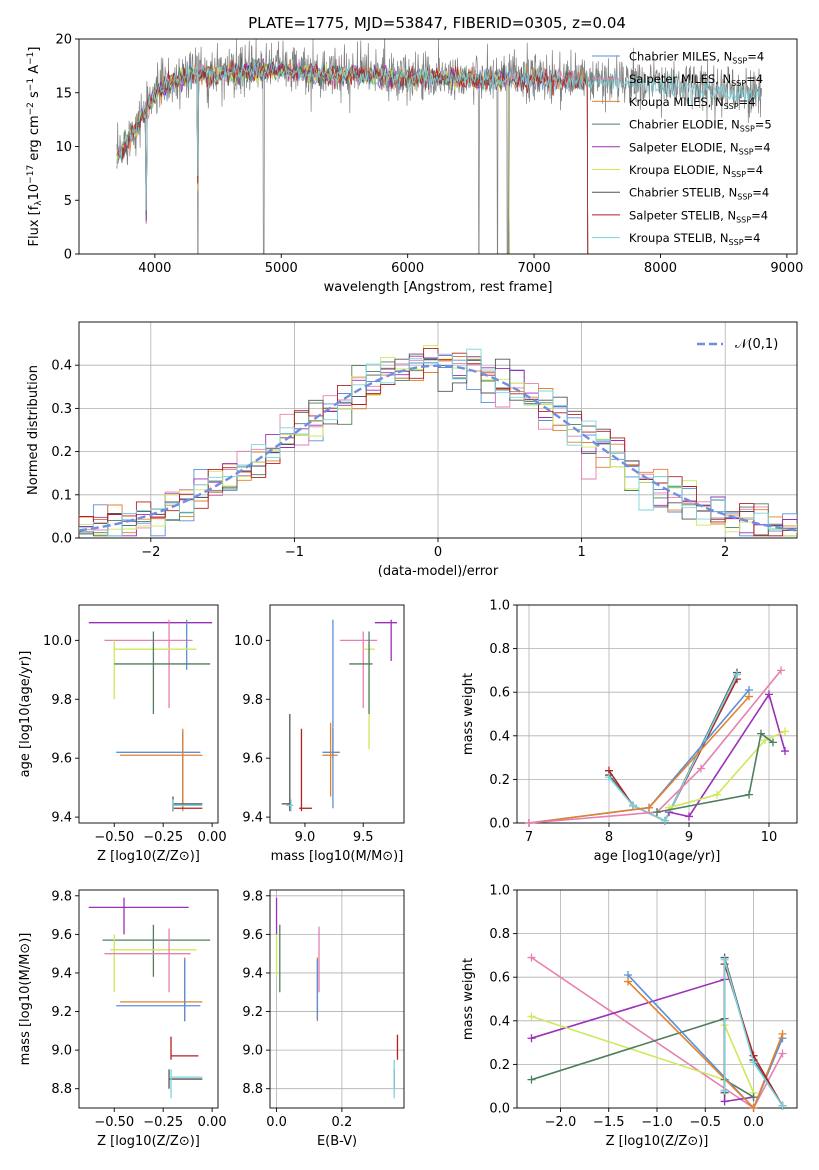 The height and width of the screenshot is (1170, 819). What do you see at coordinates (31, 108) in the screenshot?
I see `y-axis-label-part: −2` at bounding box center [31, 108].